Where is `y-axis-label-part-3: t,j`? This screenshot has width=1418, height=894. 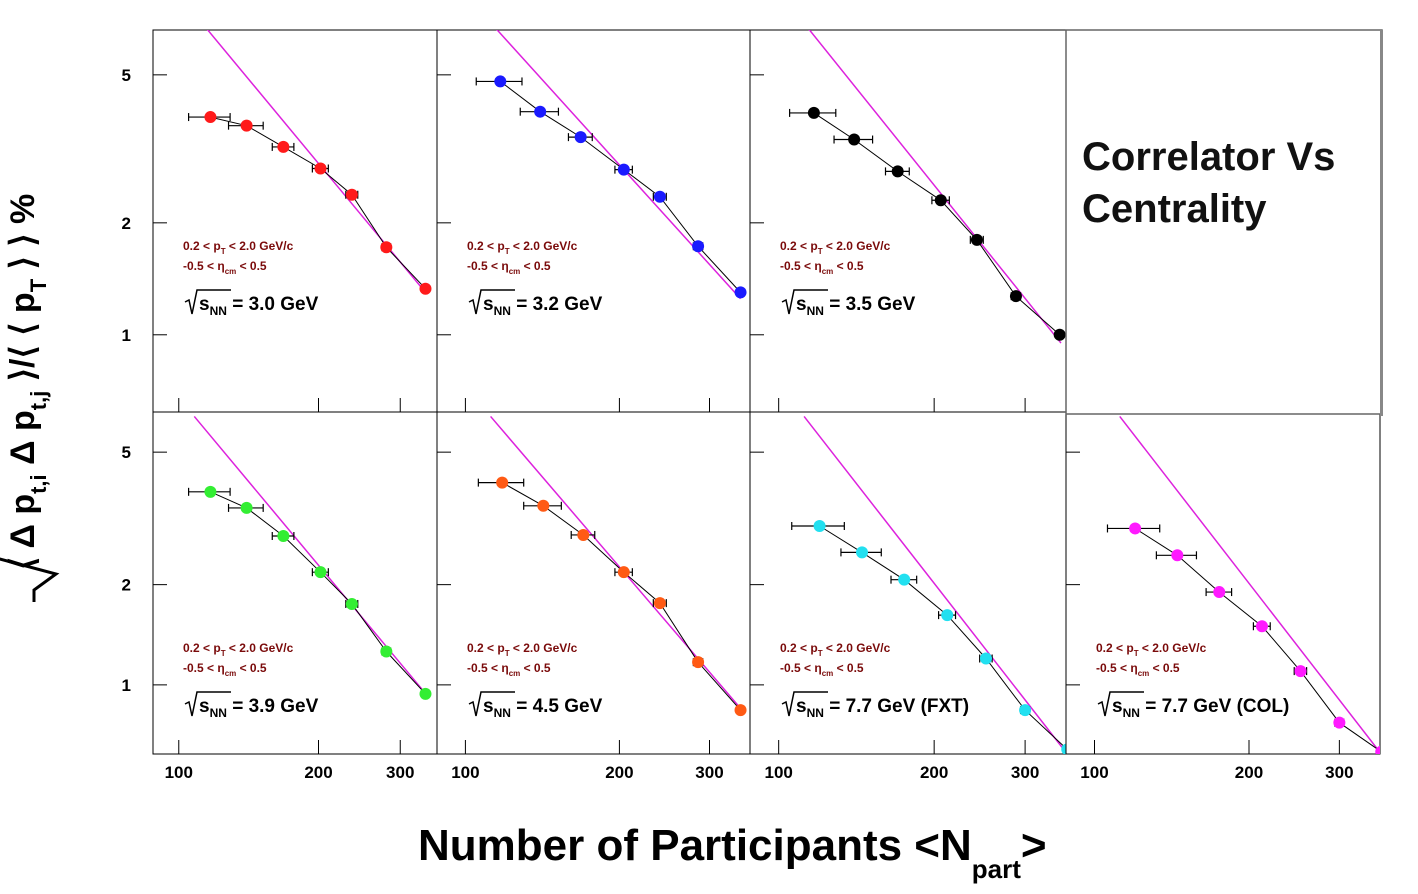
y-axis-label-part-3: t,j is located at coordinates (38, 401).